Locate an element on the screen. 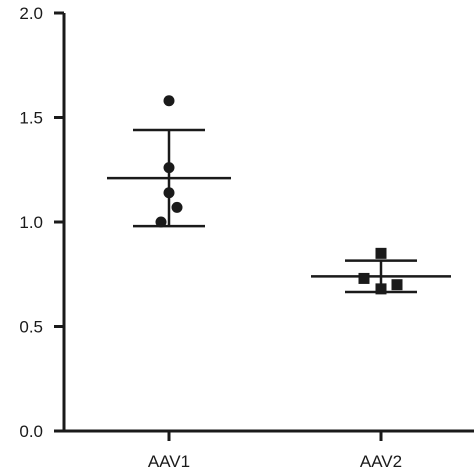 The height and width of the screenshot is (474, 474). y-tick-label: 0.5 is located at coordinates (31, 327).